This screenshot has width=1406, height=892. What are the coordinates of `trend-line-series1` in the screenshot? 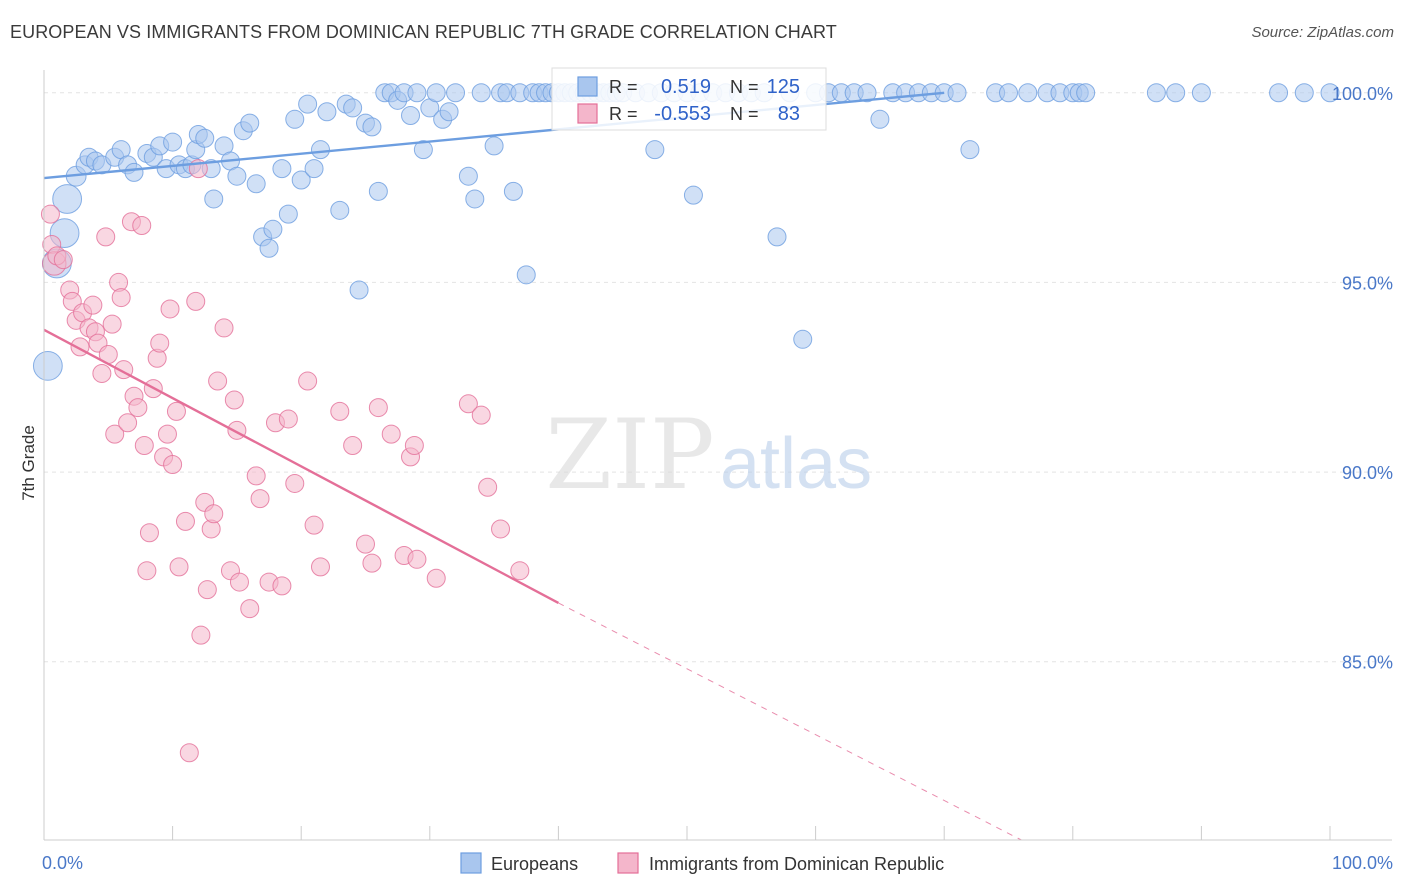 It's located at (301, 466).